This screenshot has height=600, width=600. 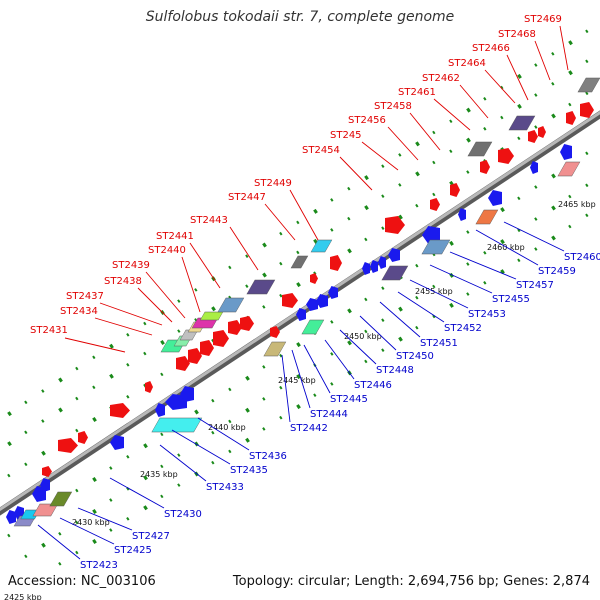 What do you see at coordinates (227, 427) in the screenshot?
I see `kbp-tick-label: 2440 kbp` at bounding box center [227, 427].